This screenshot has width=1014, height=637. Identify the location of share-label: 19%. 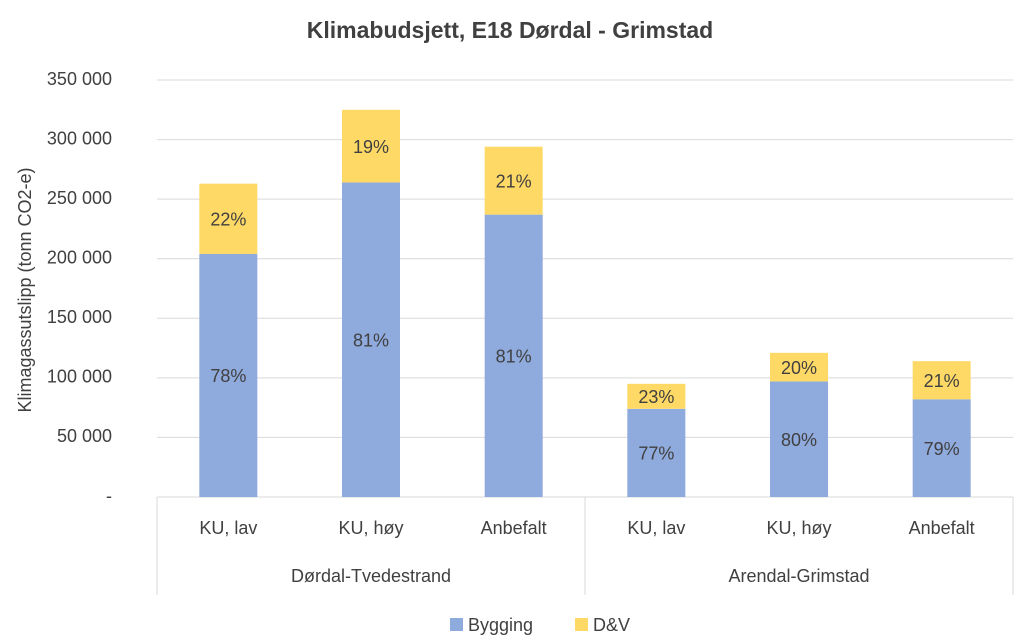
(371, 147).